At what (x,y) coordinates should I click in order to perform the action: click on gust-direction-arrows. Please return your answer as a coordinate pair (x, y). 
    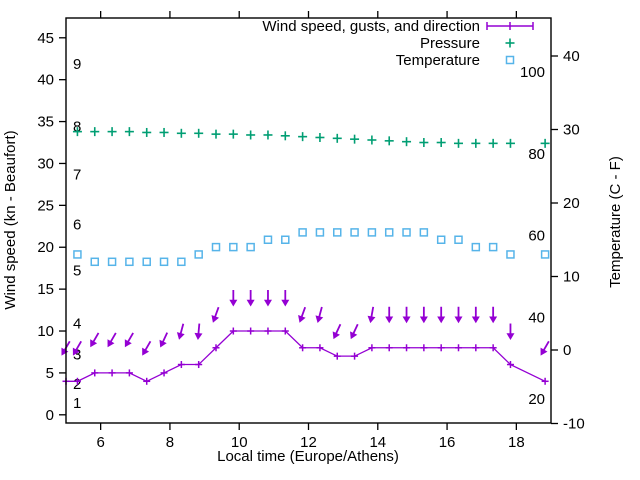
    Looking at the image, I should click on (305, 323).